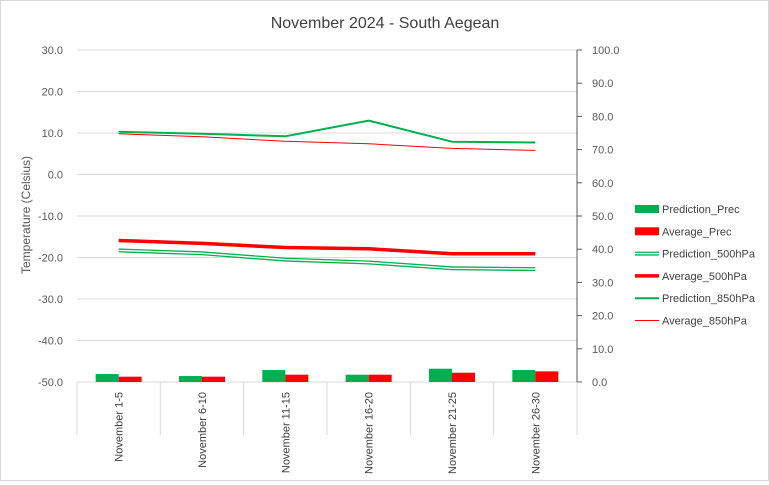  I want to click on legend-label: Prediction_Prec, so click(701, 210).